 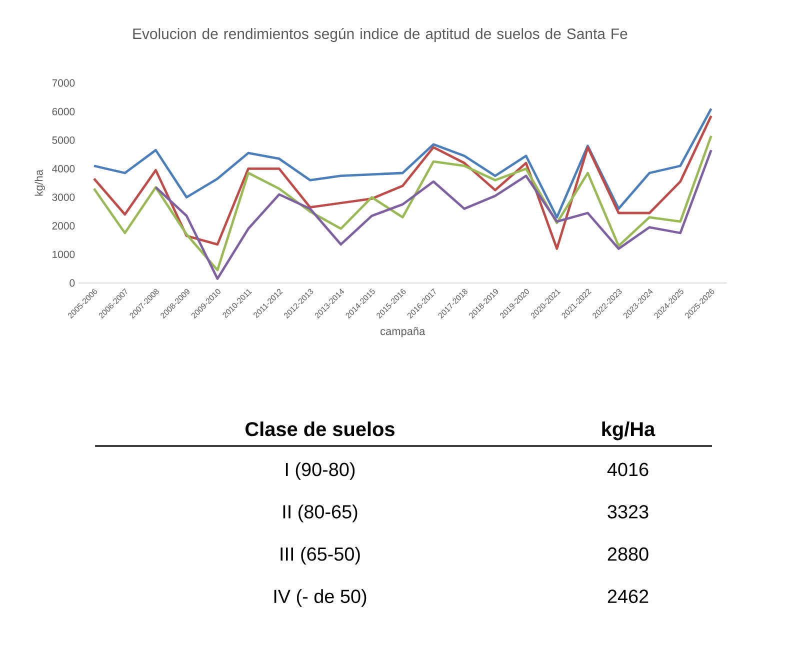 What do you see at coordinates (320, 555) in the screenshot?
I see `text: III (65-50)` at bounding box center [320, 555].